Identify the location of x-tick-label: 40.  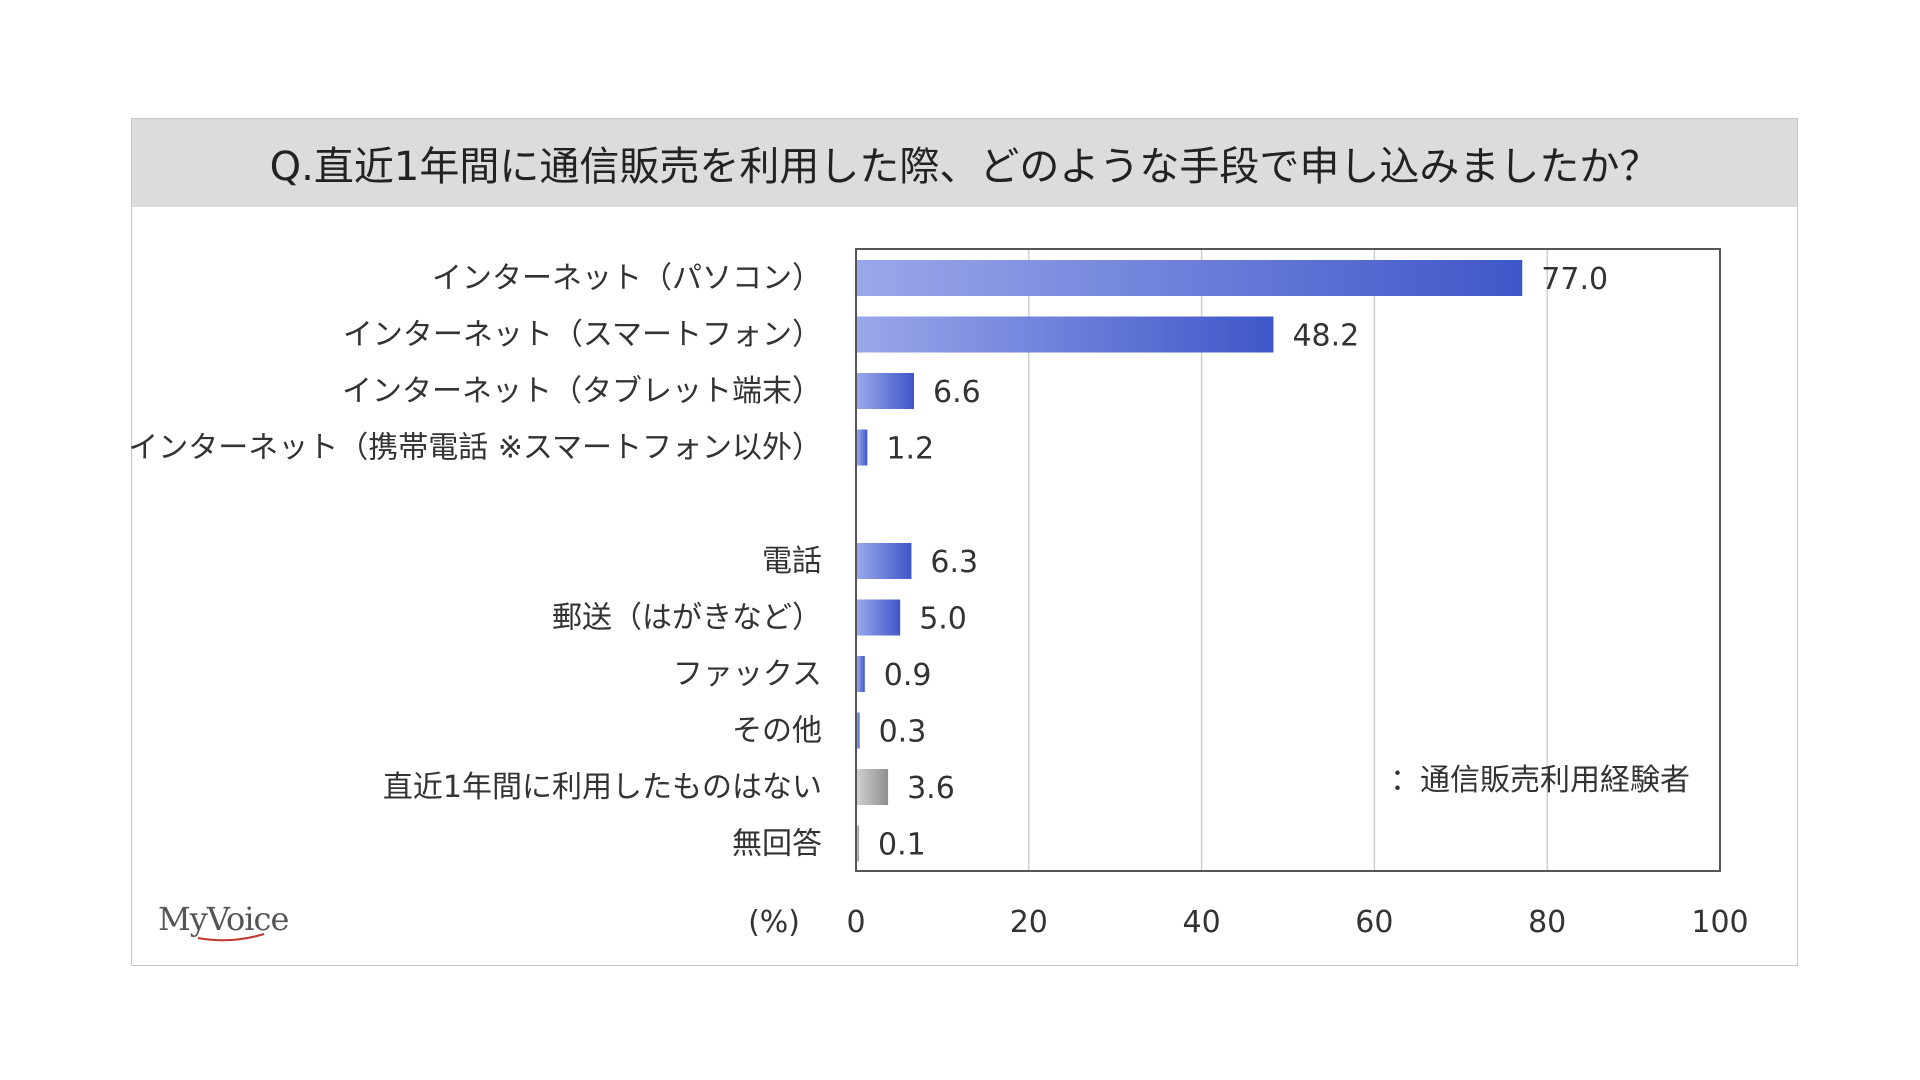
(1202, 922).